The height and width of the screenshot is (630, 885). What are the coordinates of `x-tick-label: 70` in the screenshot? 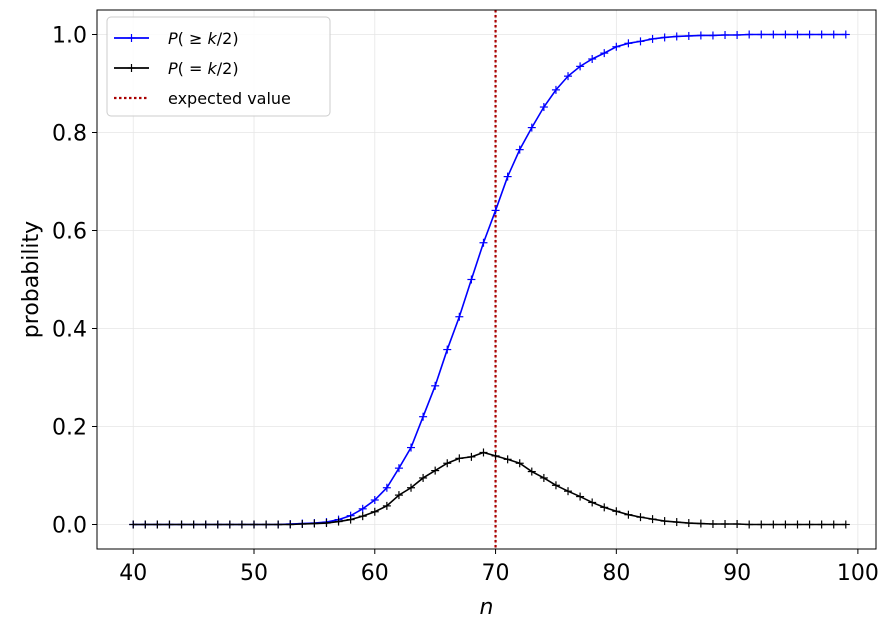 It's located at (496, 573).